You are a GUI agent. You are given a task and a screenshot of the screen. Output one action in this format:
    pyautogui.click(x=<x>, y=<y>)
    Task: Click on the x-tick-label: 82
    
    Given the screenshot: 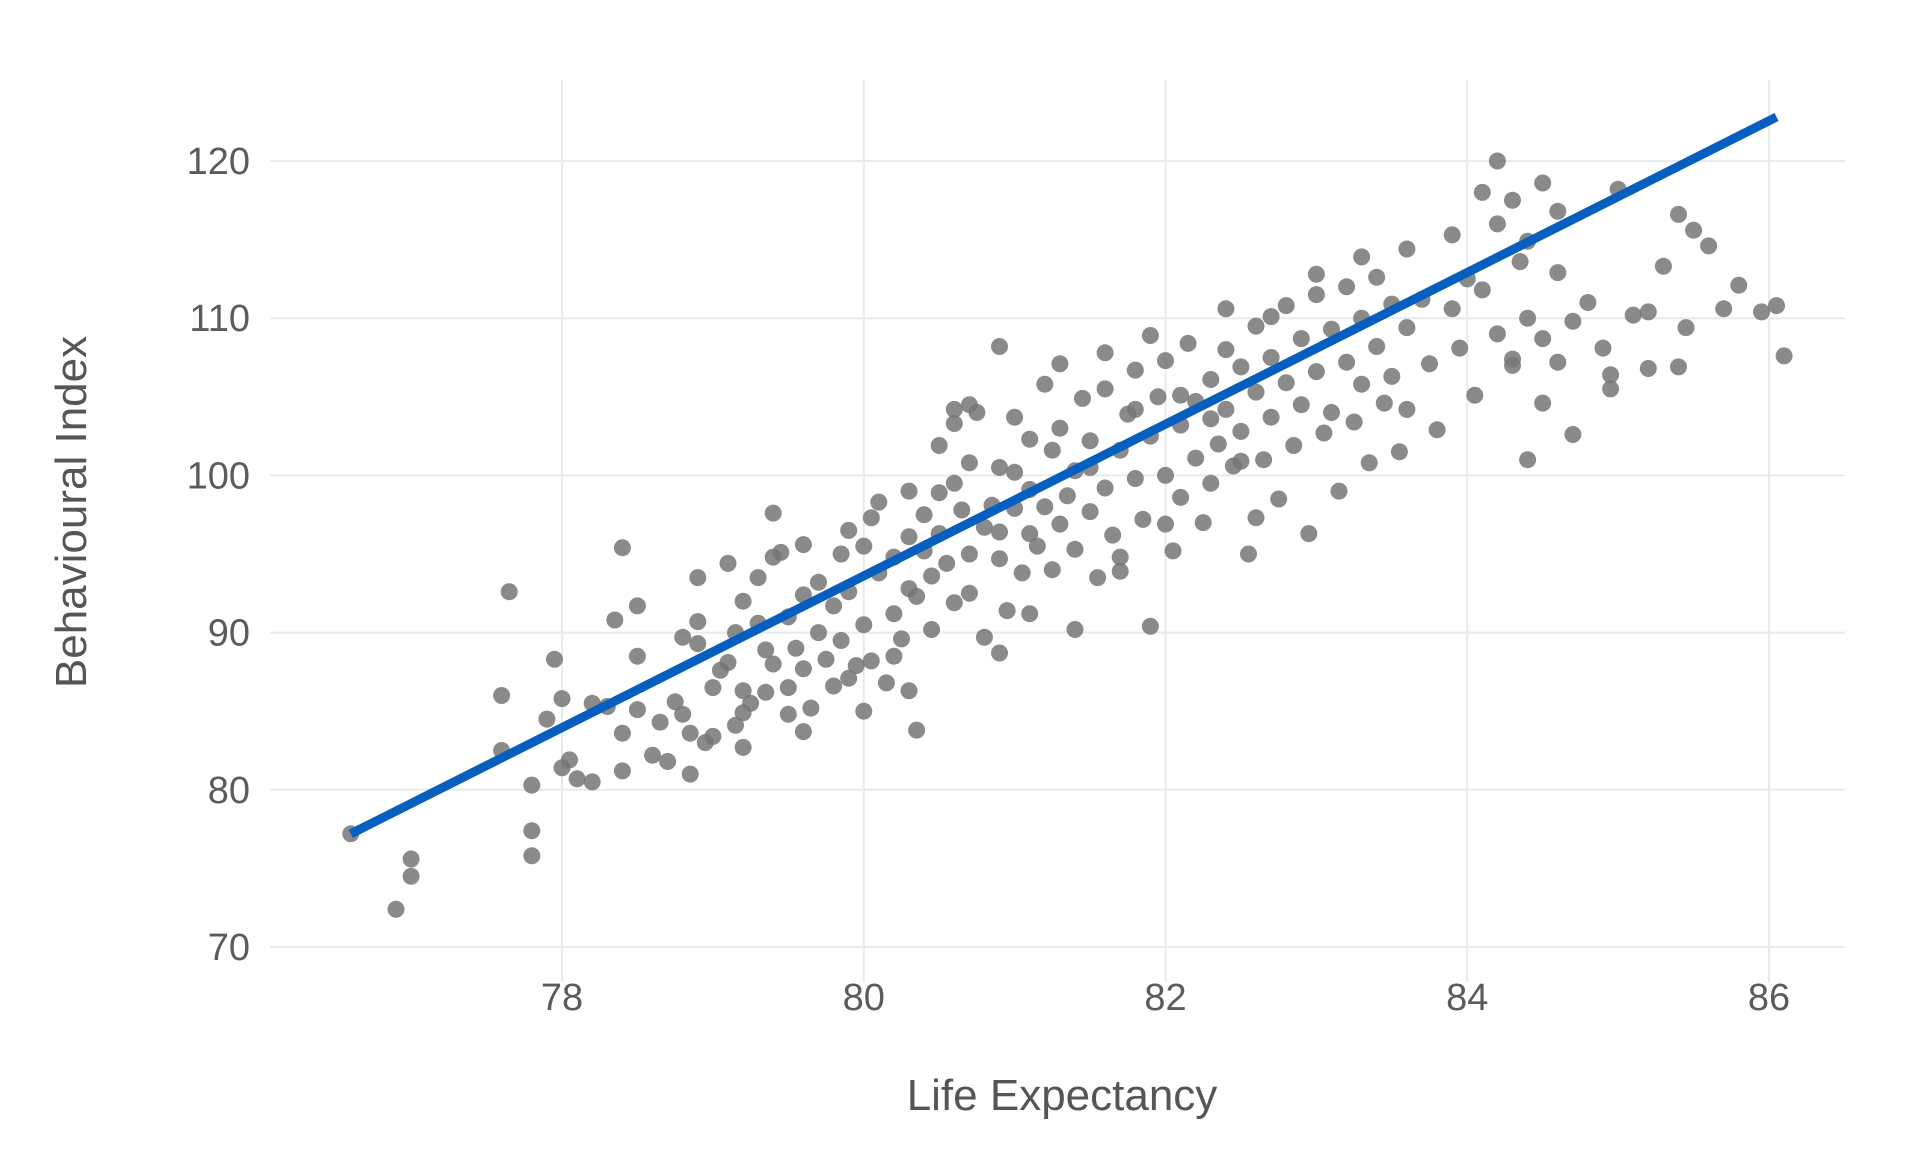 What is the action you would take?
    pyautogui.click(x=1165, y=998)
    